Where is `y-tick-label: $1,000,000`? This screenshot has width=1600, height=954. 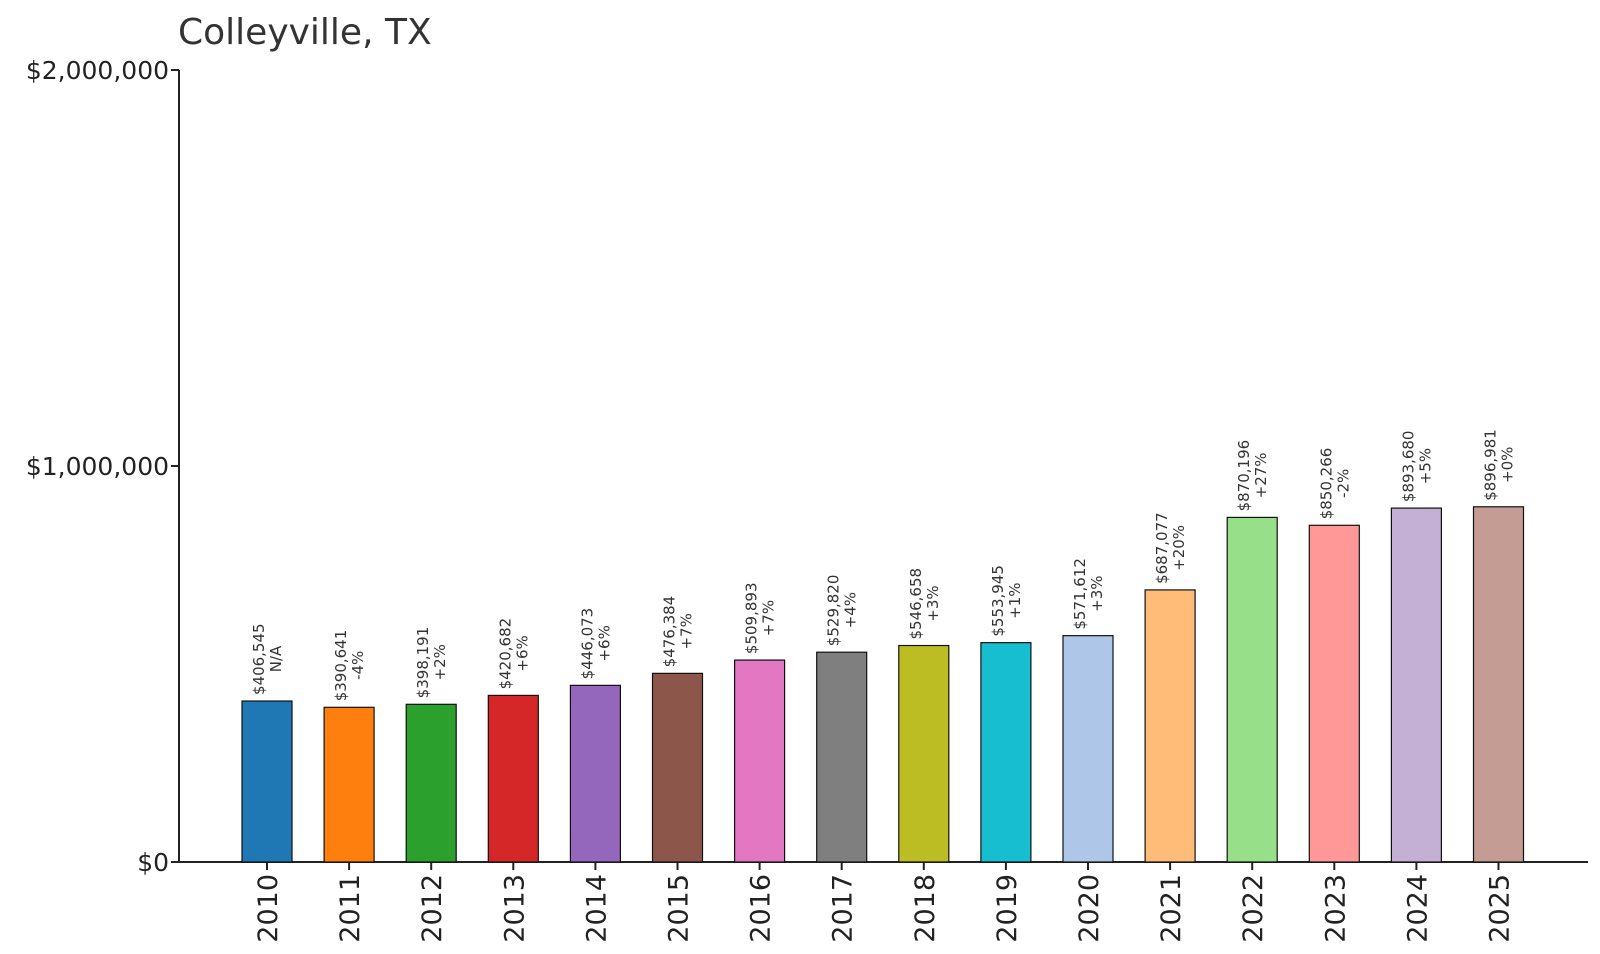 y-tick-label: $1,000,000 is located at coordinates (97, 466).